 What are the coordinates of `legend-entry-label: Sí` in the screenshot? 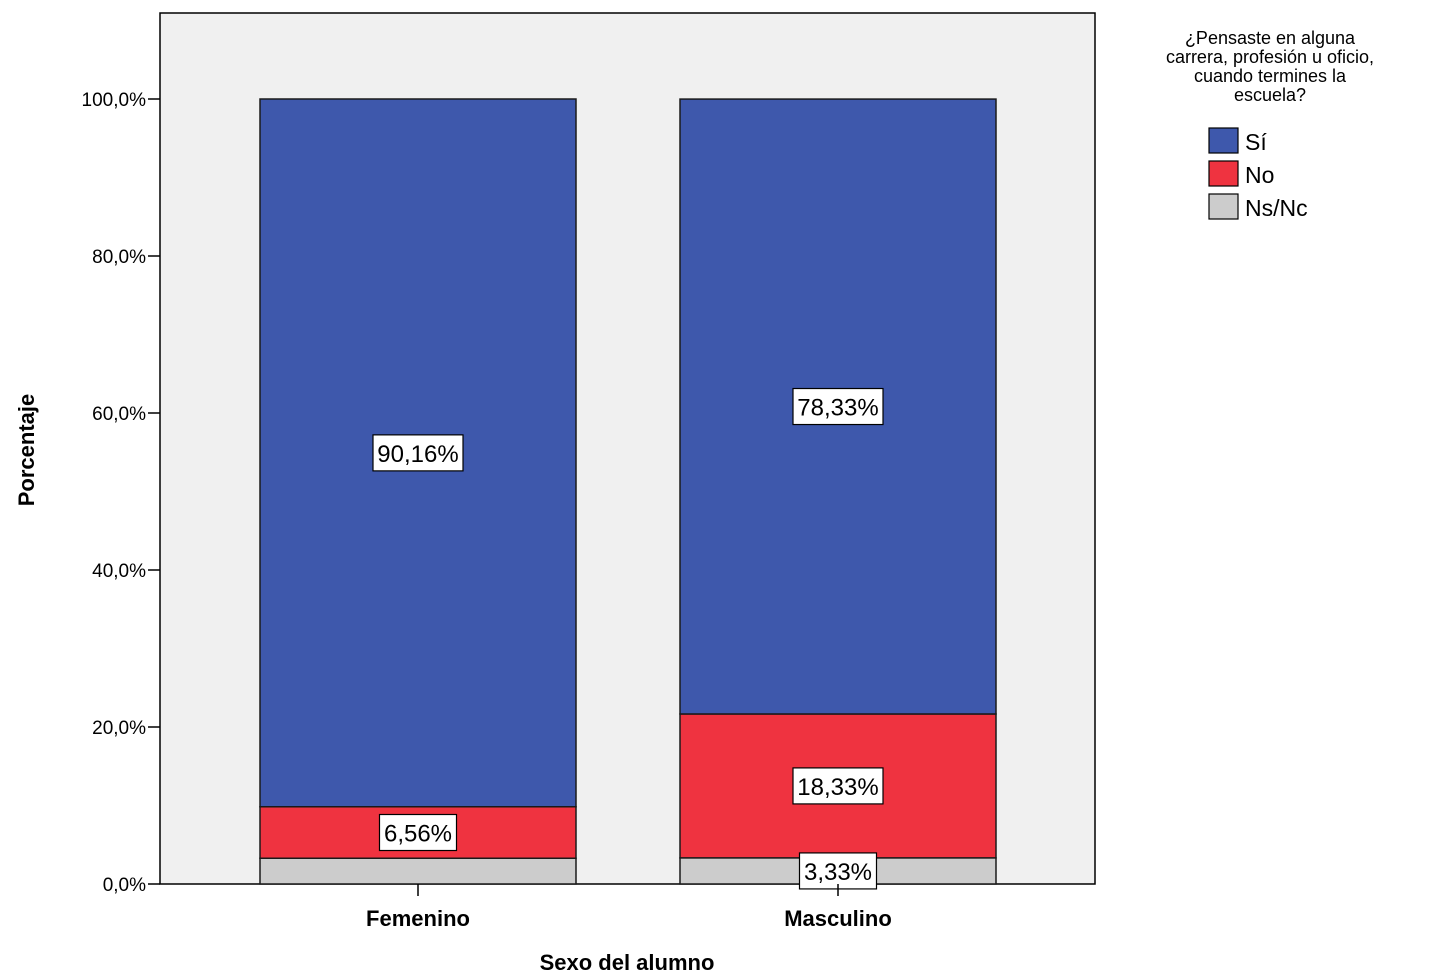 It's located at (1256, 142).